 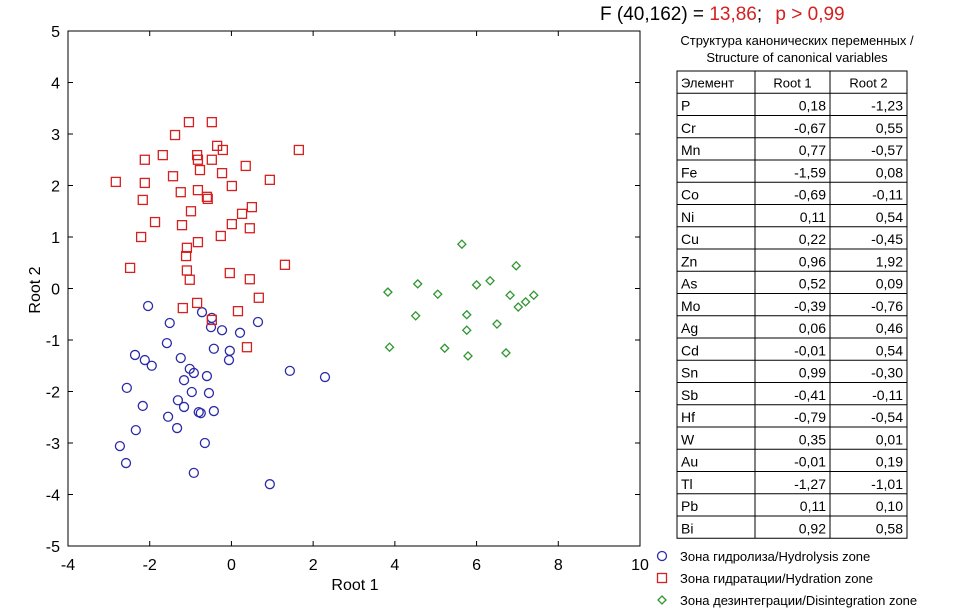 What do you see at coordinates (55, 135) in the screenshot?
I see `y-tick-label: 3` at bounding box center [55, 135].